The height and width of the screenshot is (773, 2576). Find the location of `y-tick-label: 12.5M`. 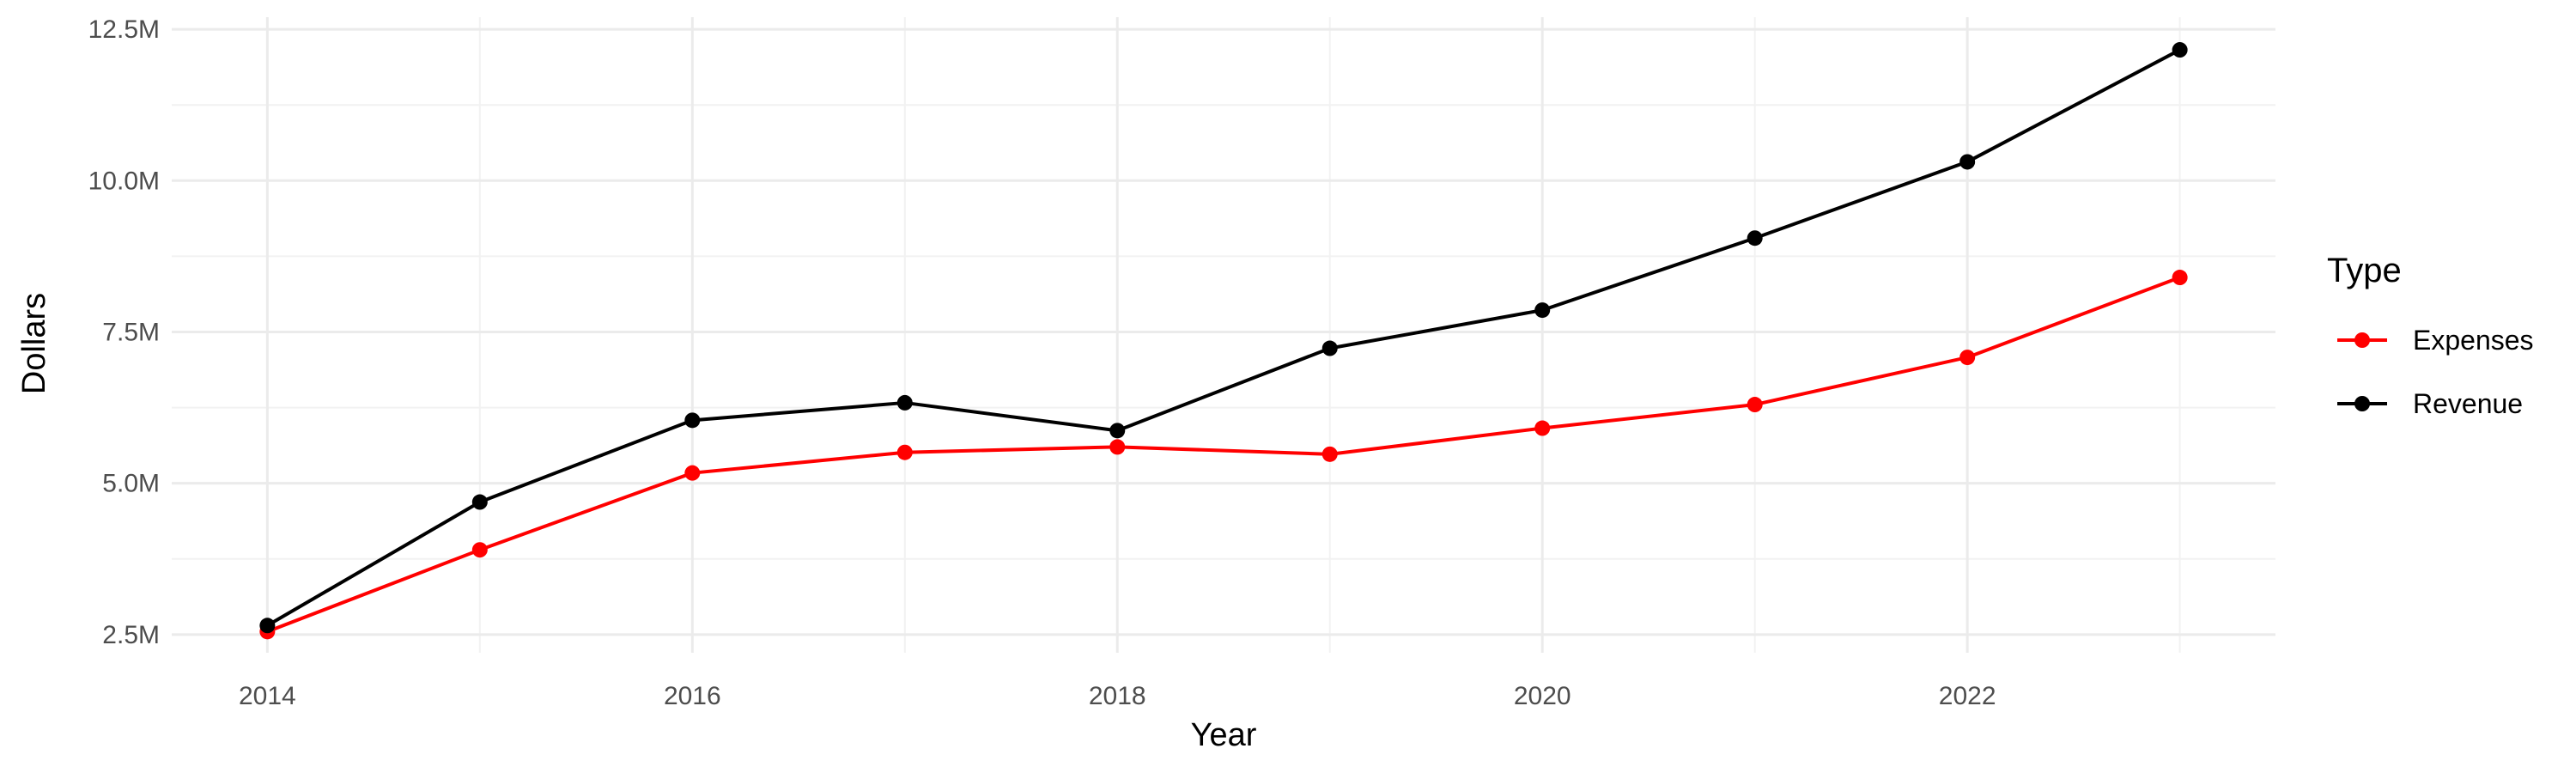

y-tick-label: 12.5M is located at coordinates (124, 30).